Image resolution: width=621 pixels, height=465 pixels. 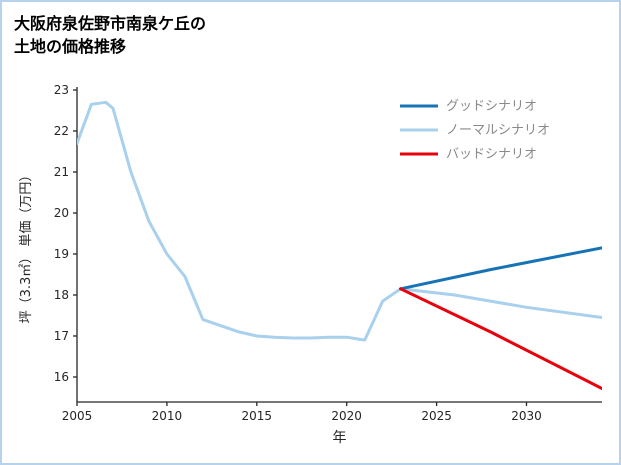 I want to click on y-axis-label: 坪（3.3㎡） 単価（万円）, so click(x=26, y=246).